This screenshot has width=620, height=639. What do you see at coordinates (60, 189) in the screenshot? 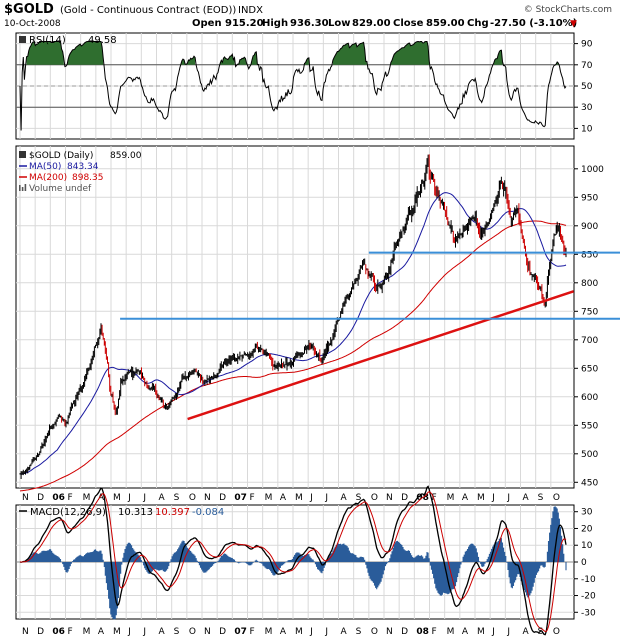
I see `volume-legend-label: Volume undef` at bounding box center [60, 189].